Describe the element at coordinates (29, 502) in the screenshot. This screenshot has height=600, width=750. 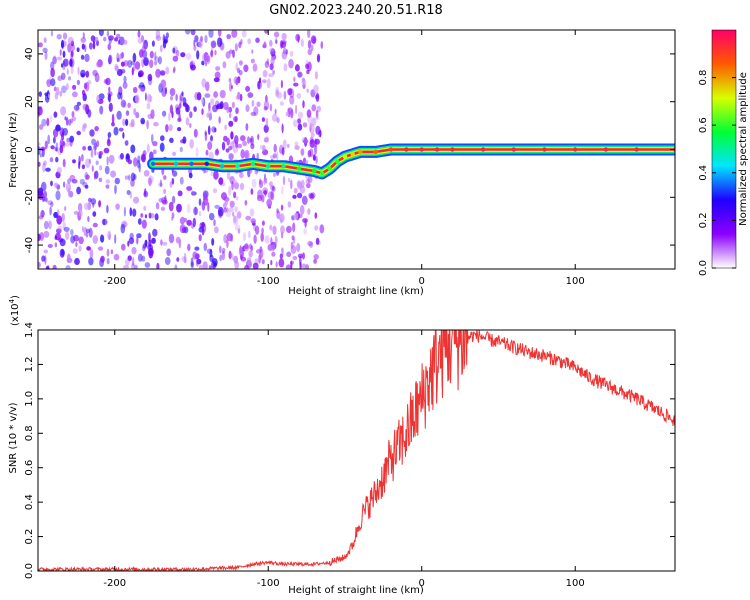
I see `snr-ytick-label: 0.4` at that location.